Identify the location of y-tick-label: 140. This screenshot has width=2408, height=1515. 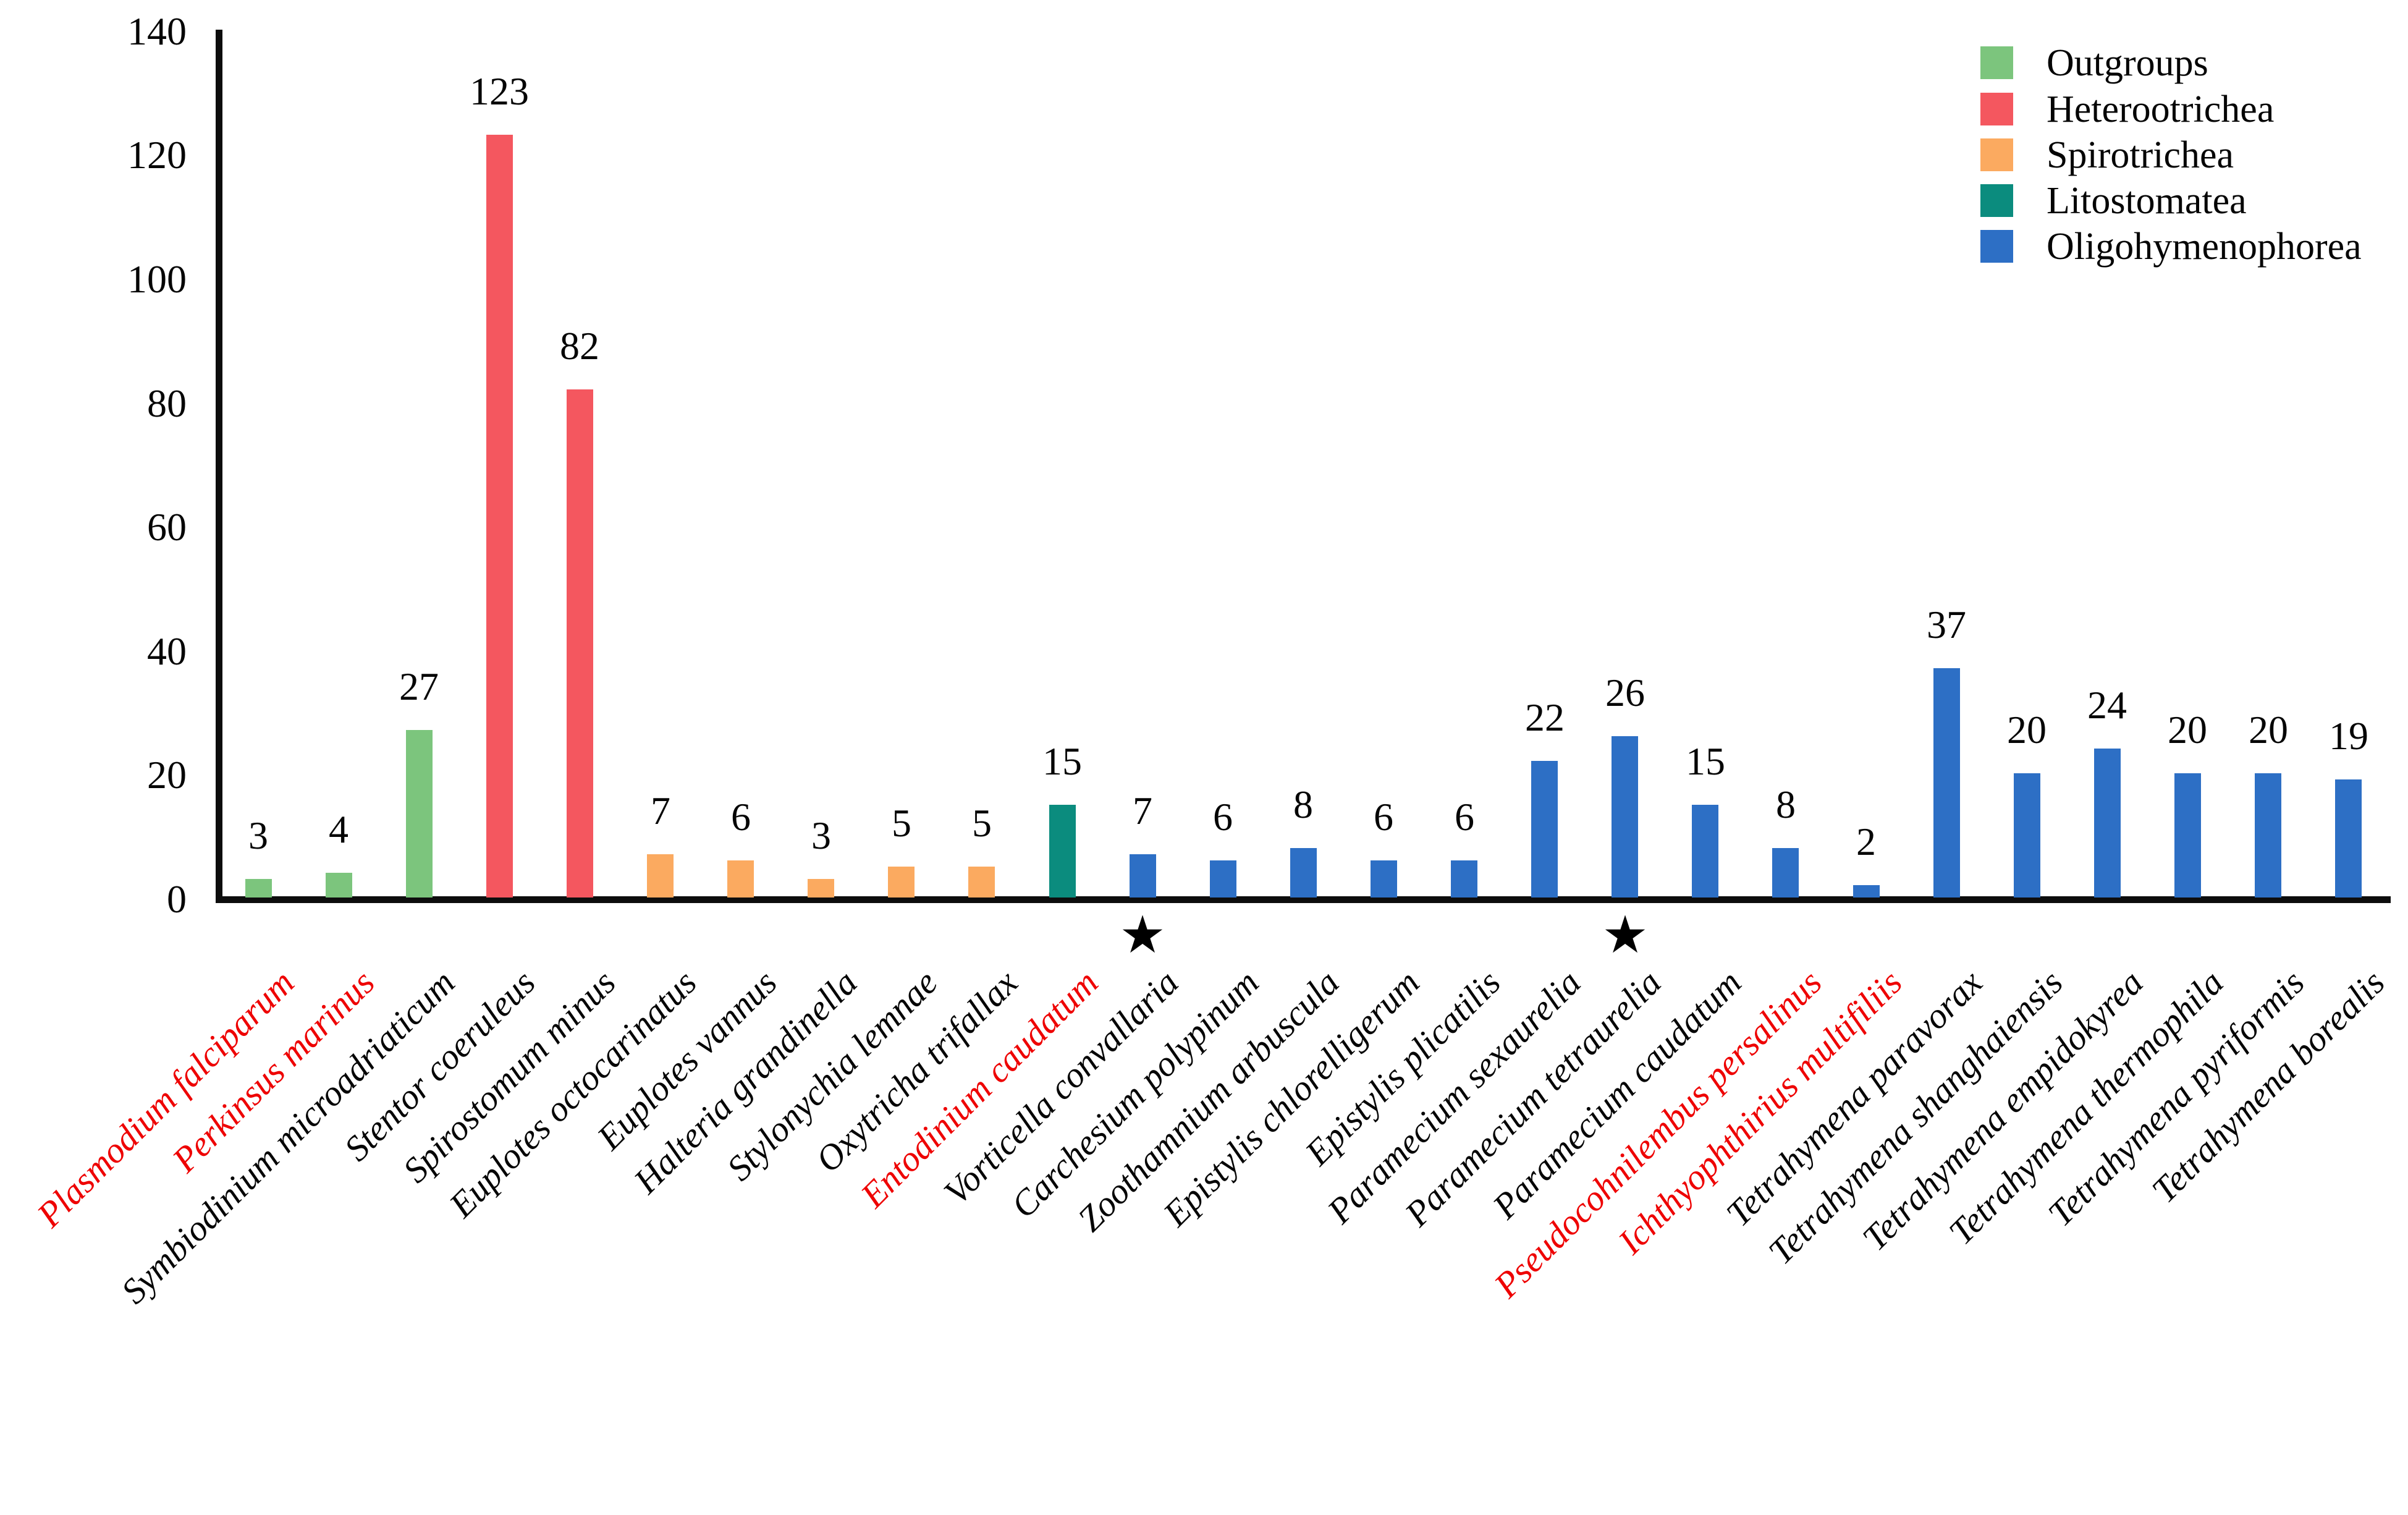
(157, 31).